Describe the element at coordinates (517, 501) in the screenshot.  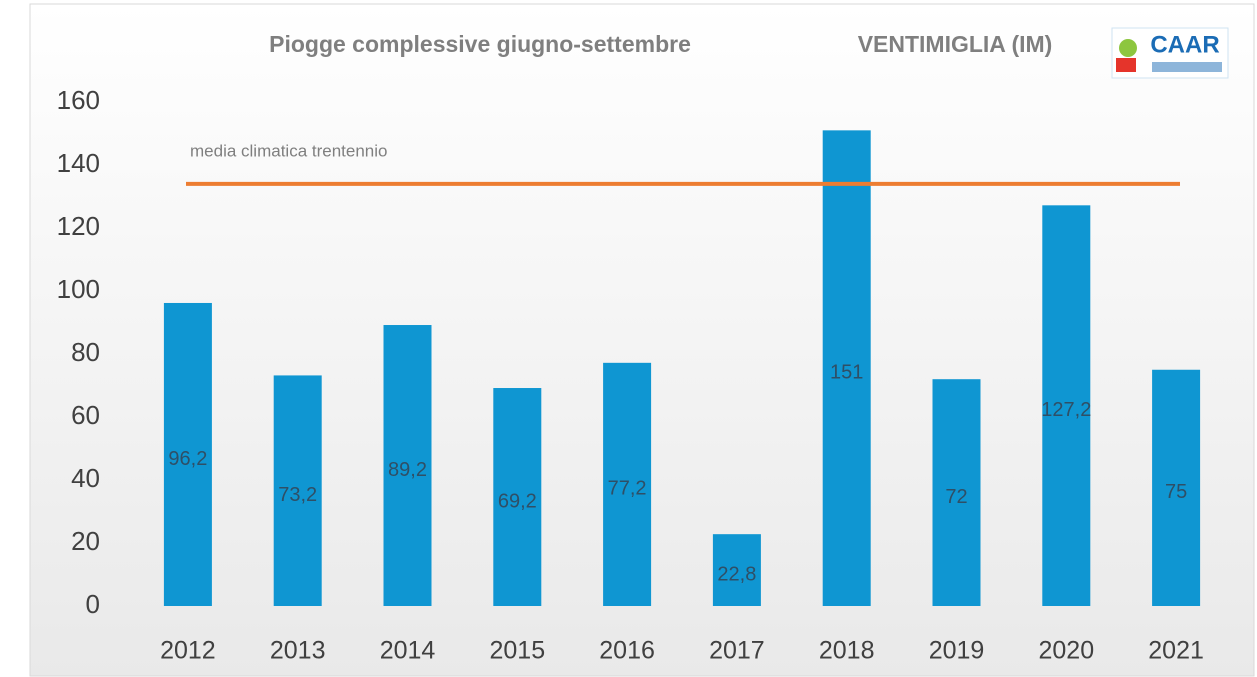
I see `data-label: 69,2` at that location.